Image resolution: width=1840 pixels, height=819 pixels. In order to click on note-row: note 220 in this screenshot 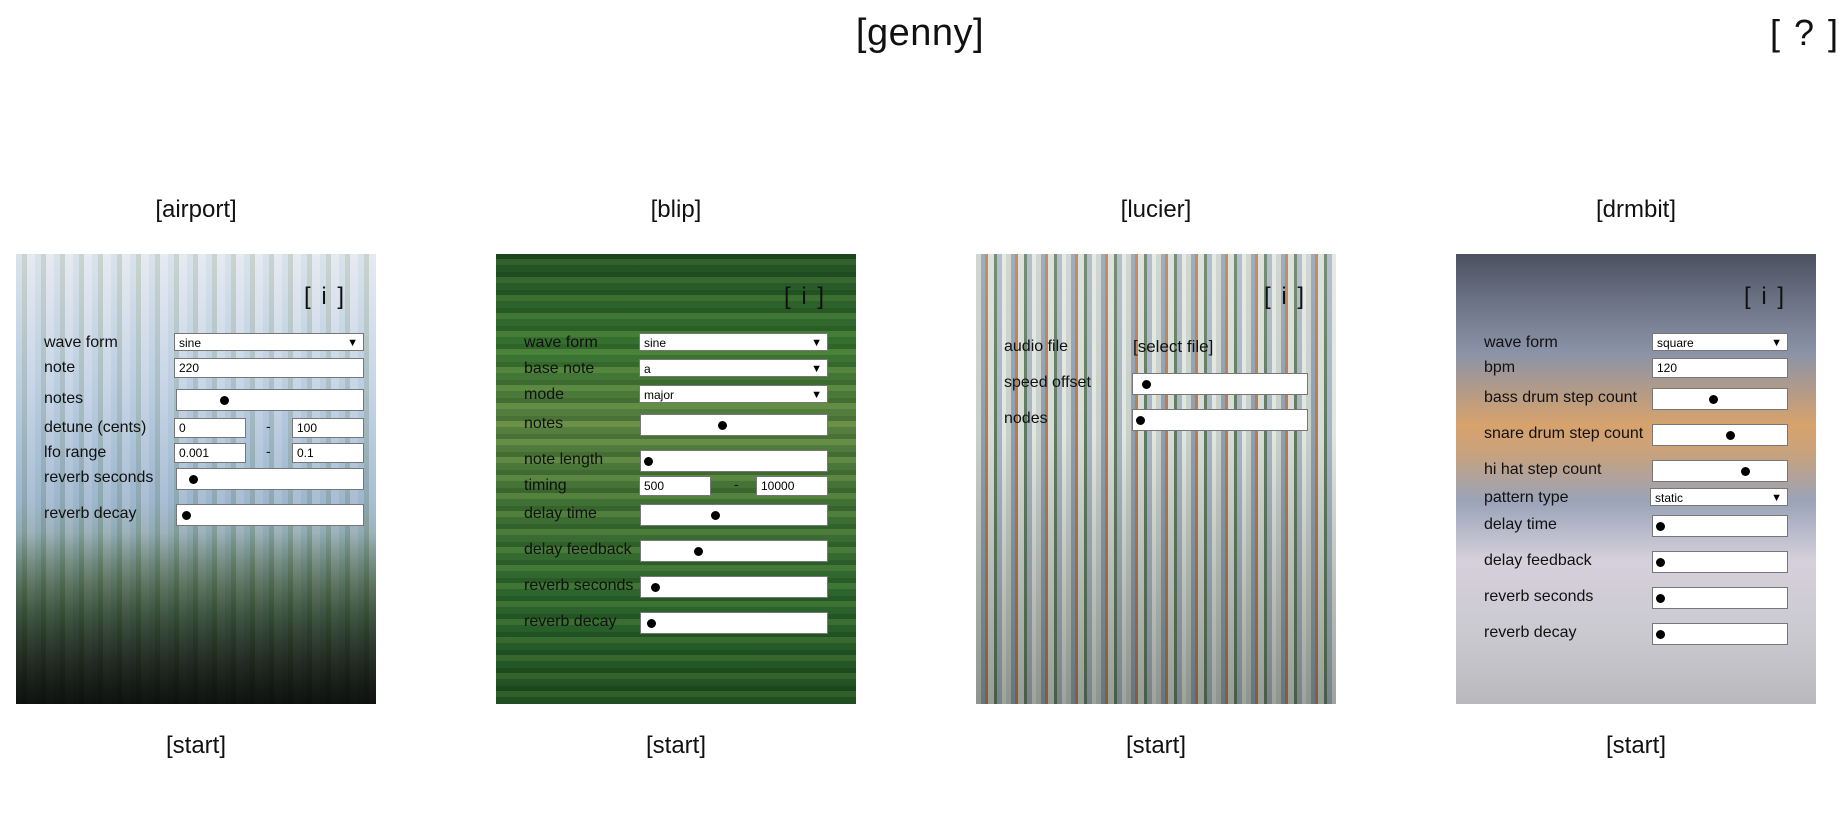, I will do `click(204, 369)`.